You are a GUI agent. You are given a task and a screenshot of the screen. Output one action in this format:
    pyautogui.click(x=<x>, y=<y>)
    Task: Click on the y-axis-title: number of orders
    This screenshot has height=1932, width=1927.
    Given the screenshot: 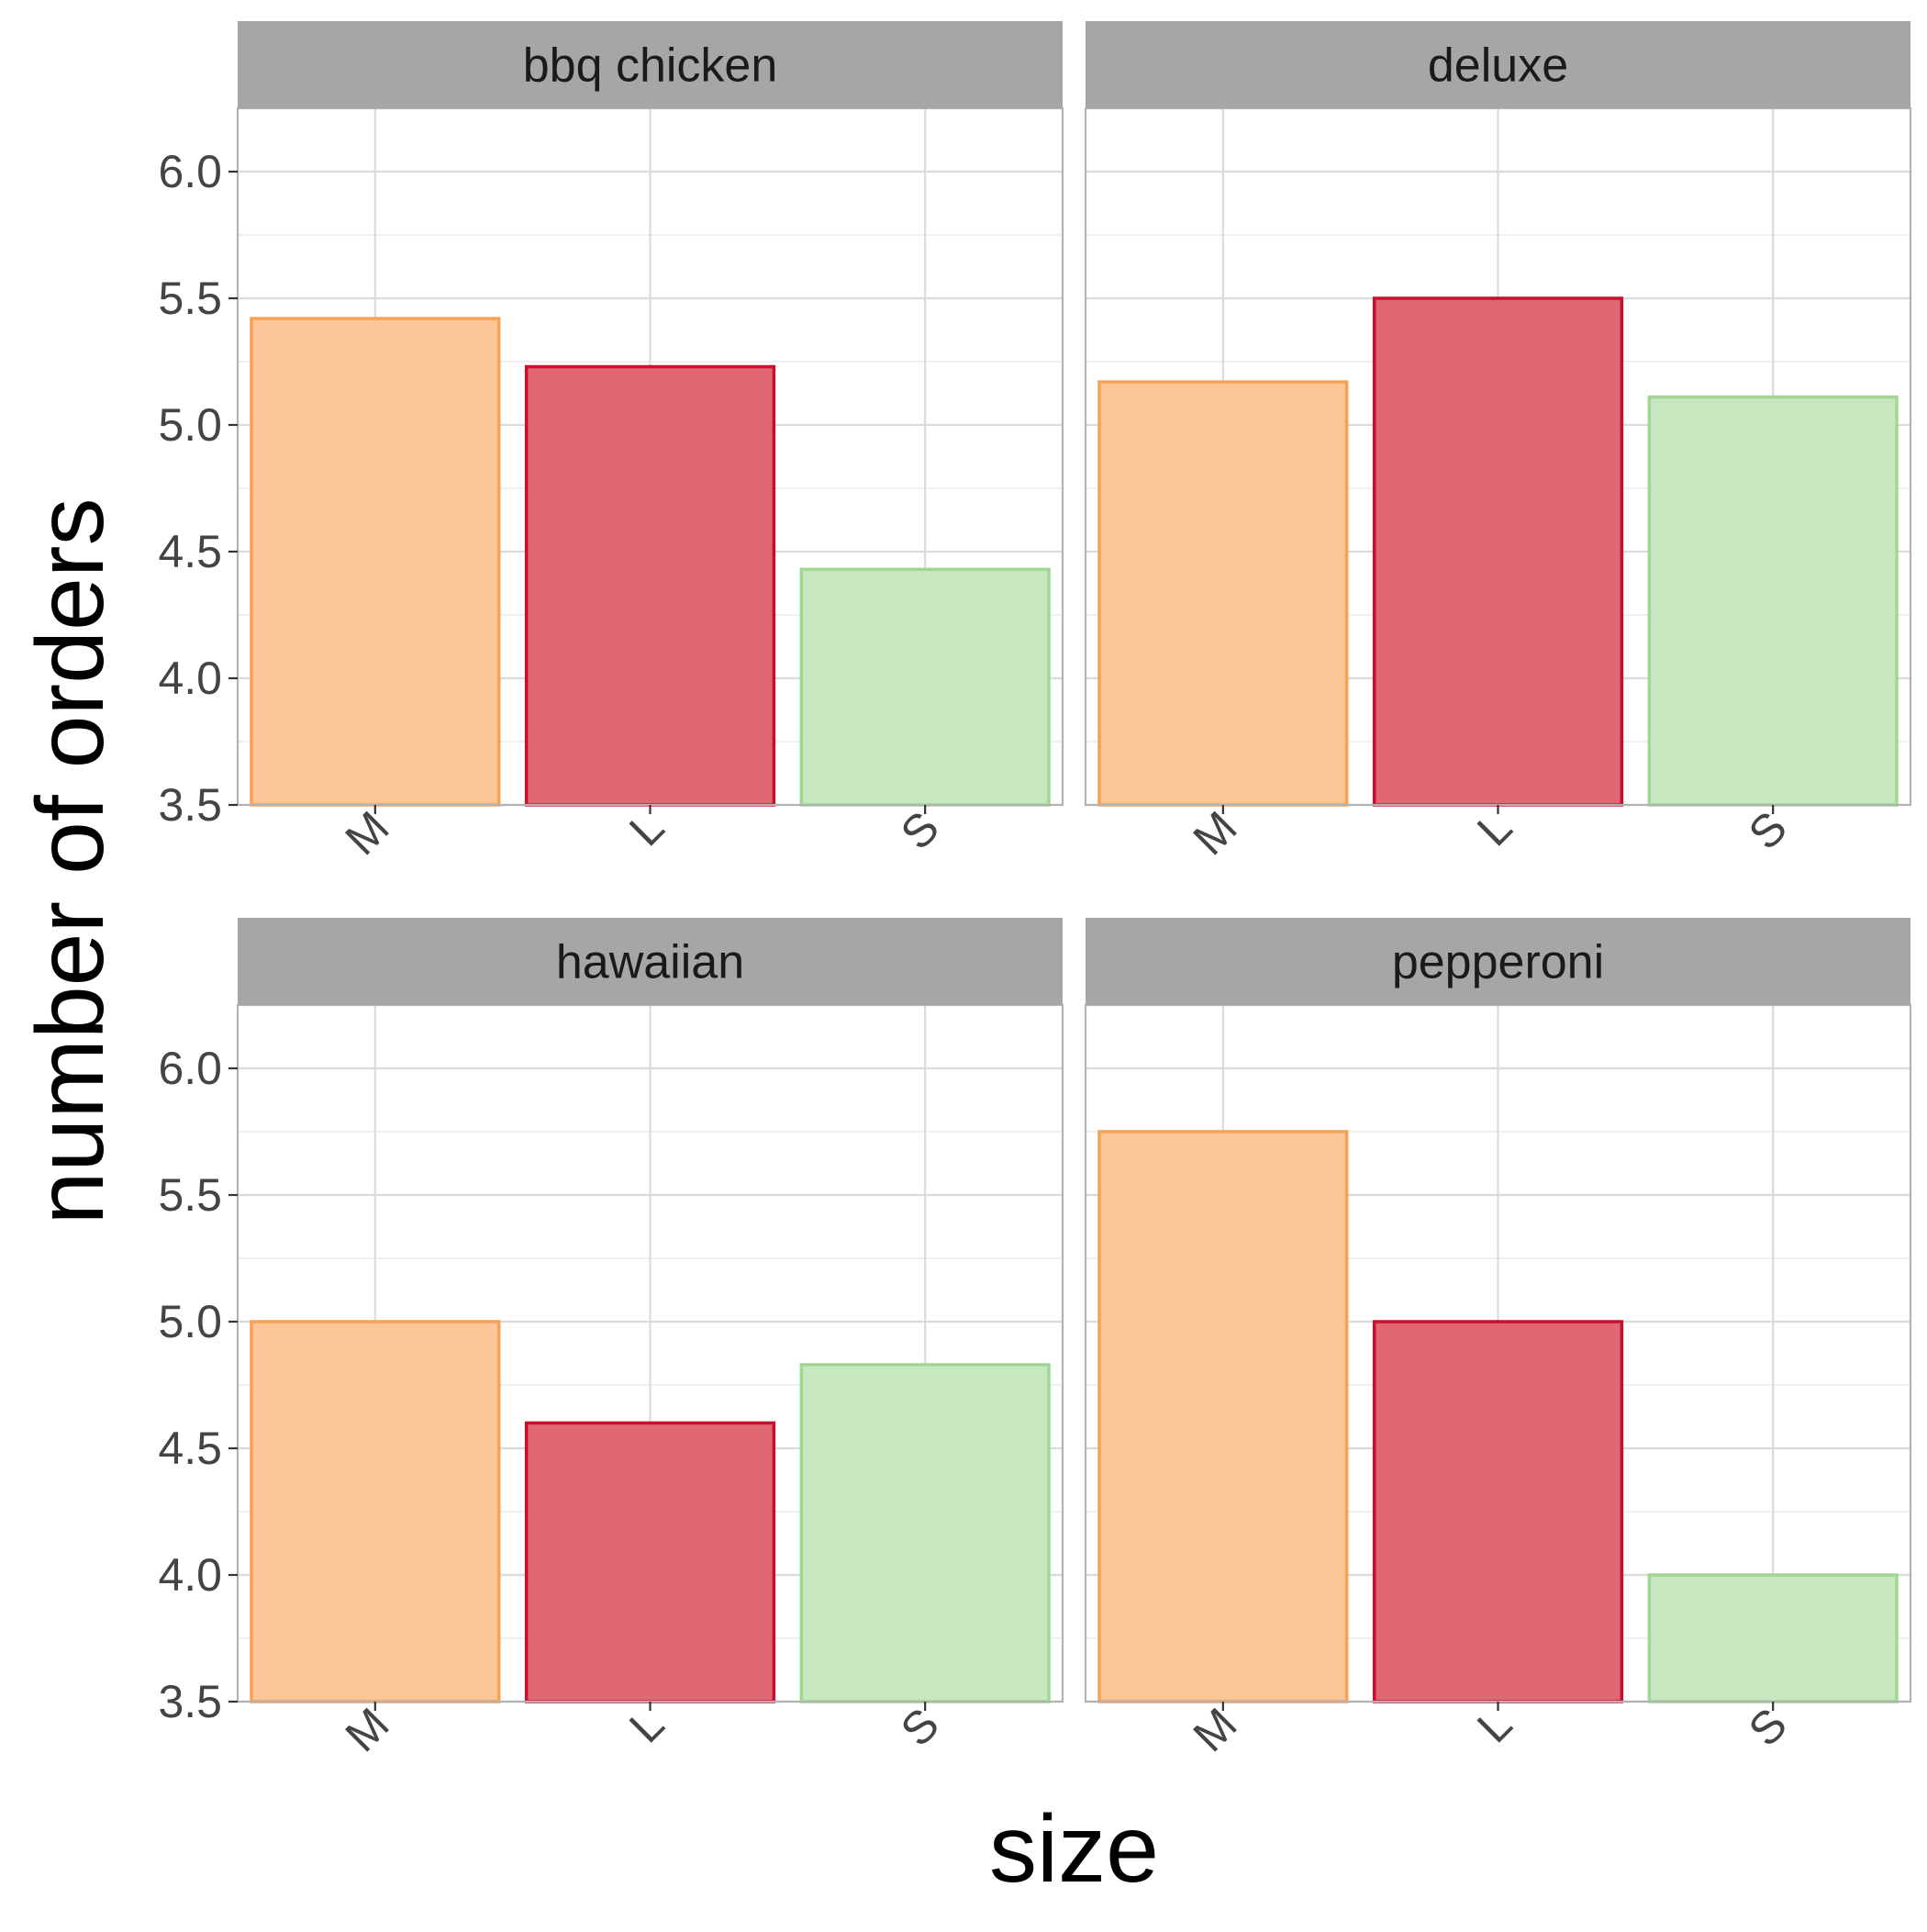 What is the action you would take?
    pyautogui.click(x=70, y=861)
    